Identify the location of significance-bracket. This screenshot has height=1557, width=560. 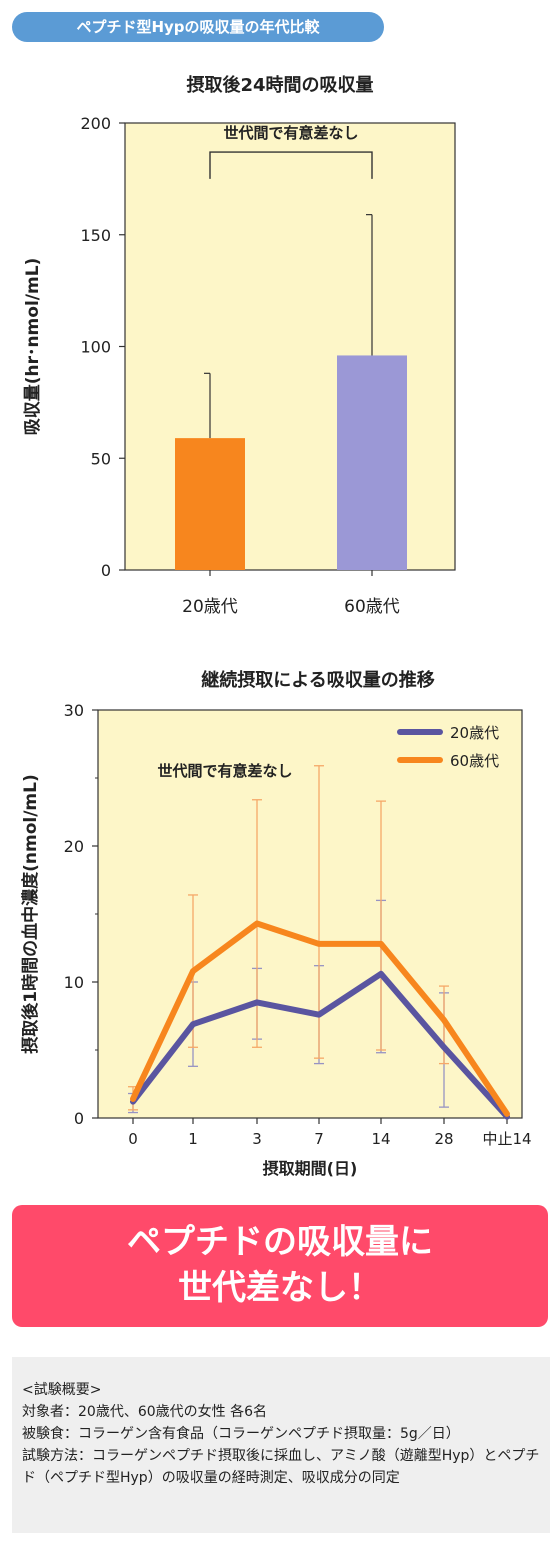
(291, 165).